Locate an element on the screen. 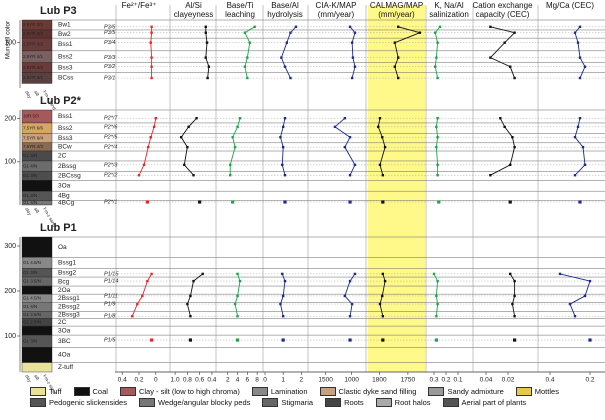  munsell-label: G1 4.5/N is located at coordinates (32, 262).